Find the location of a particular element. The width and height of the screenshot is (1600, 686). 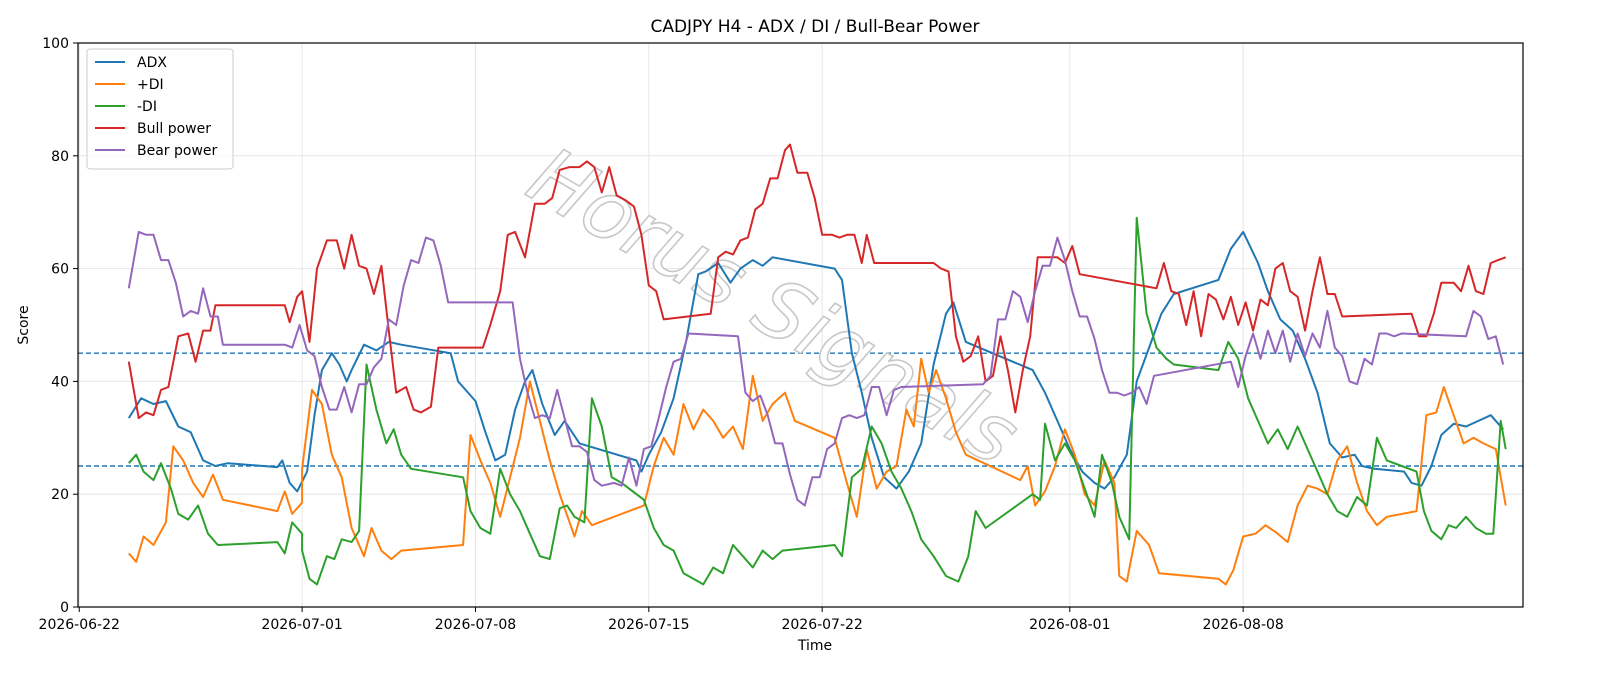

legend-label: Bear power is located at coordinates (177, 151).